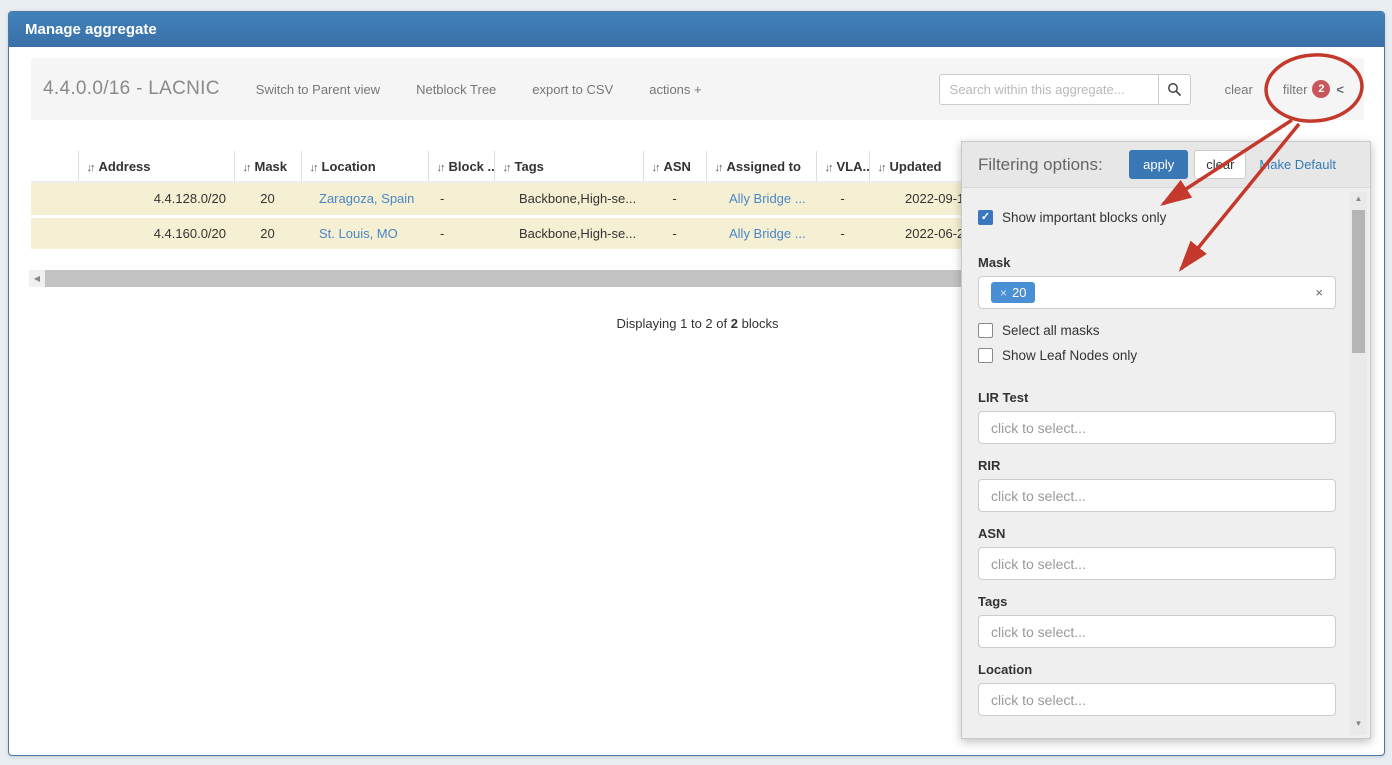  What do you see at coordinates (1220, 164) in the screenshot?
I see `clear-button: clear` at bounding box center [1220, 164].